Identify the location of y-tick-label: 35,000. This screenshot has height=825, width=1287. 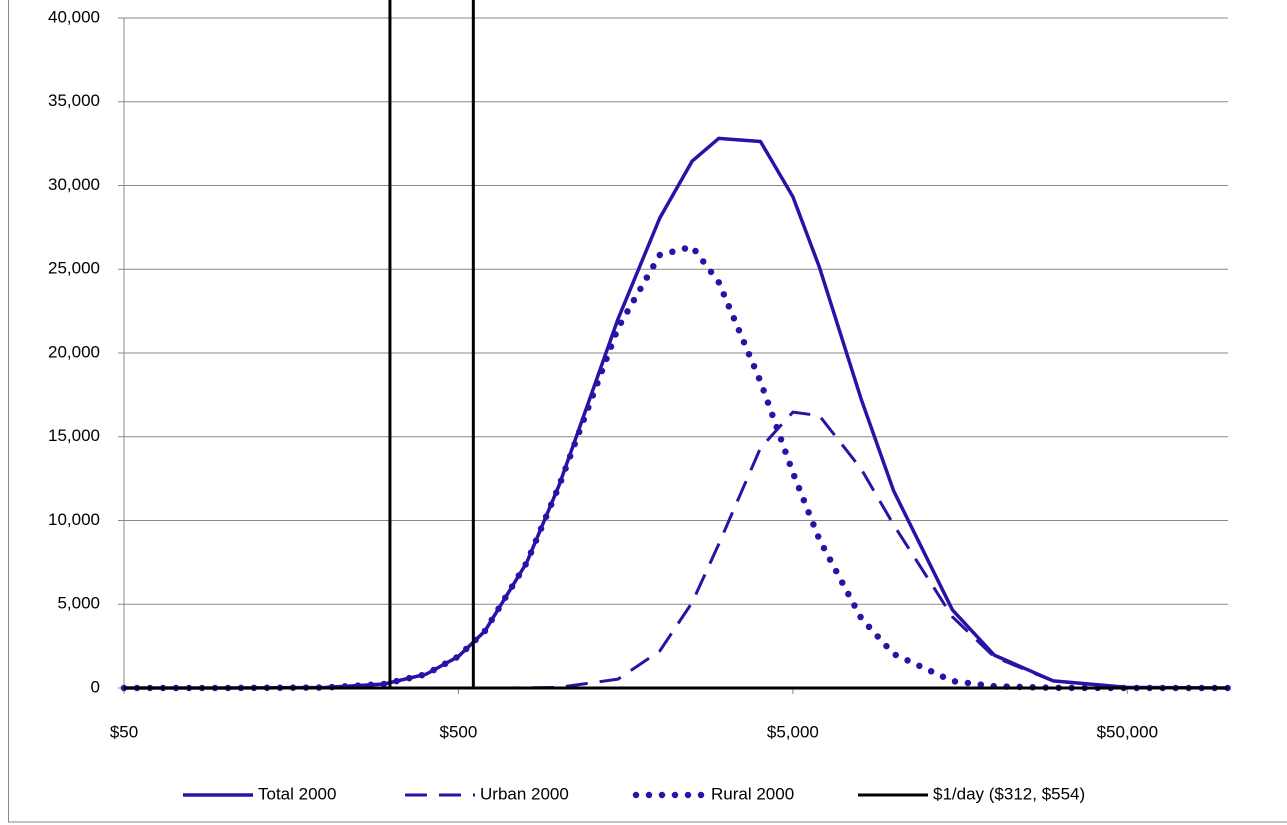
(74, 100).